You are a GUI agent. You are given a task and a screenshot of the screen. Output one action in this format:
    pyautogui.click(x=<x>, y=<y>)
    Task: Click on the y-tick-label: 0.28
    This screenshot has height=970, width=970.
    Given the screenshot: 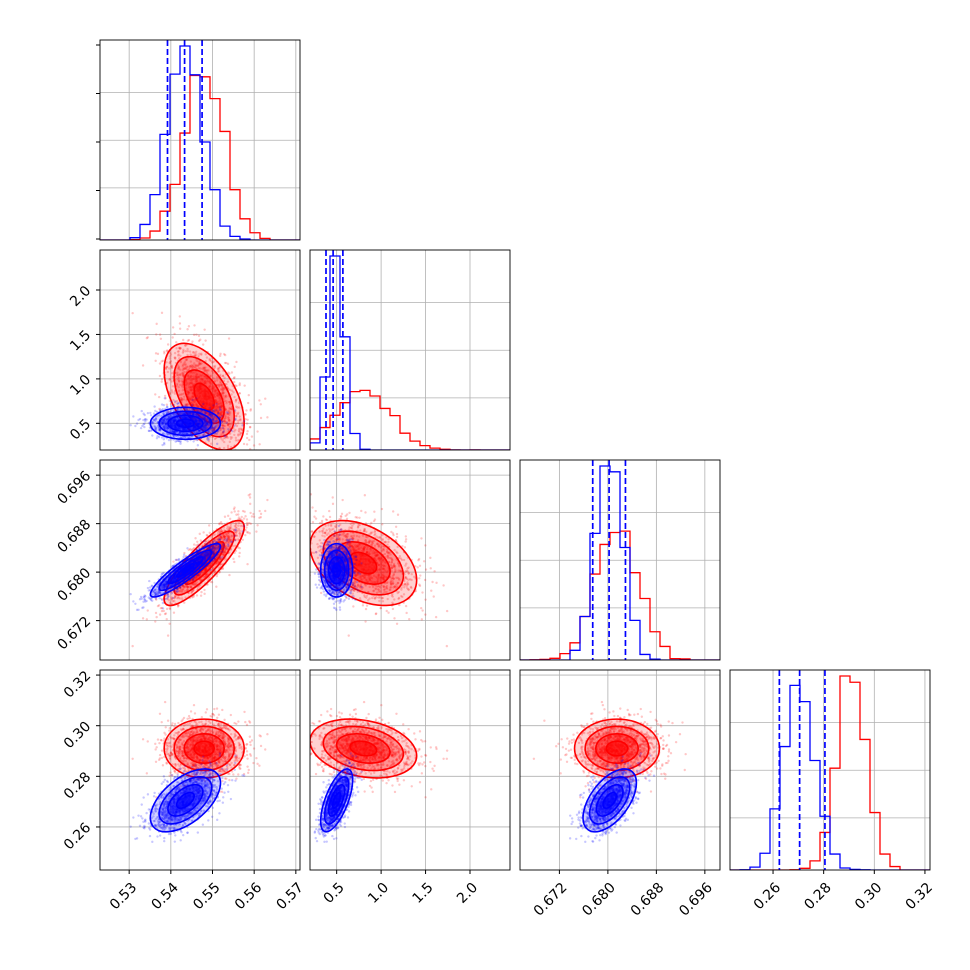 What is the action you would take?
    pyautogui.click(x=77, y=785)
    